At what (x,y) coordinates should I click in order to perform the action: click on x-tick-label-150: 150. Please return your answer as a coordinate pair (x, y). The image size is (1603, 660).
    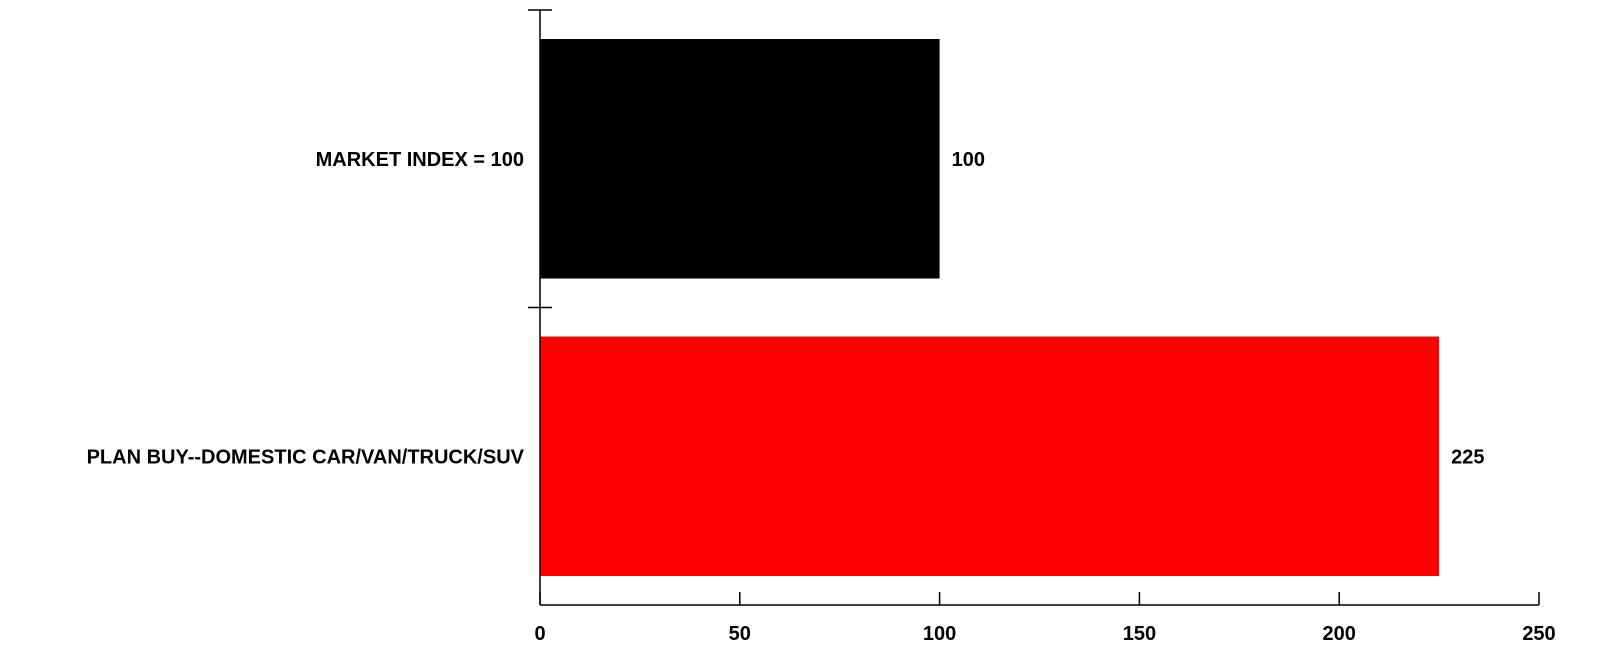
    Looking at the image, I should click on (1139, 634).